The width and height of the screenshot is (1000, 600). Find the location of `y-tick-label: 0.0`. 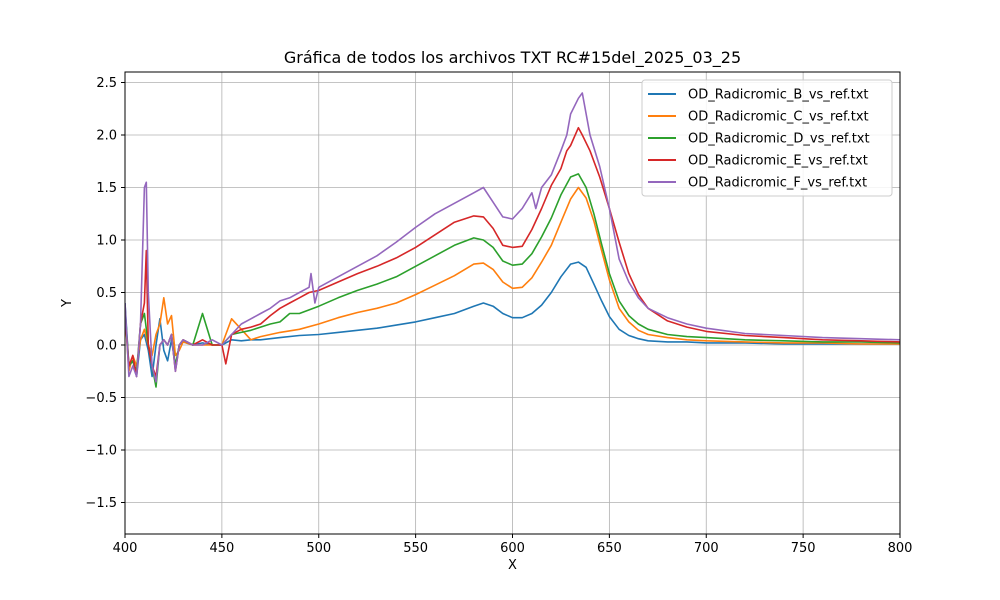

y-tick-label: 0.0 is located at coordinates (106, 346).